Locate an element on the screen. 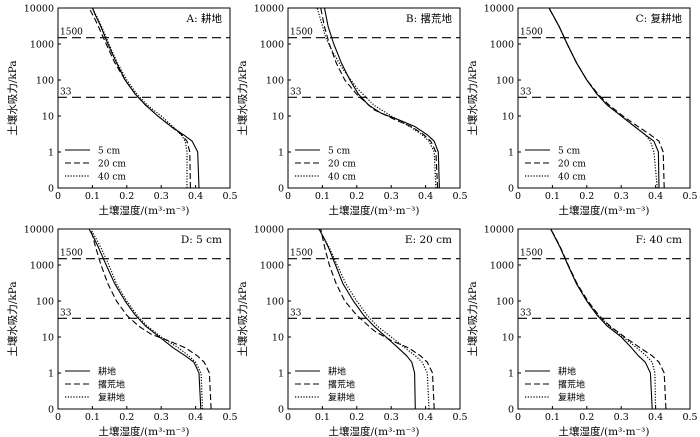 Image resolution: width=700 pixels, height=437 pixels. panel-title: F: 40 cm is located at coordinates (659, 240).